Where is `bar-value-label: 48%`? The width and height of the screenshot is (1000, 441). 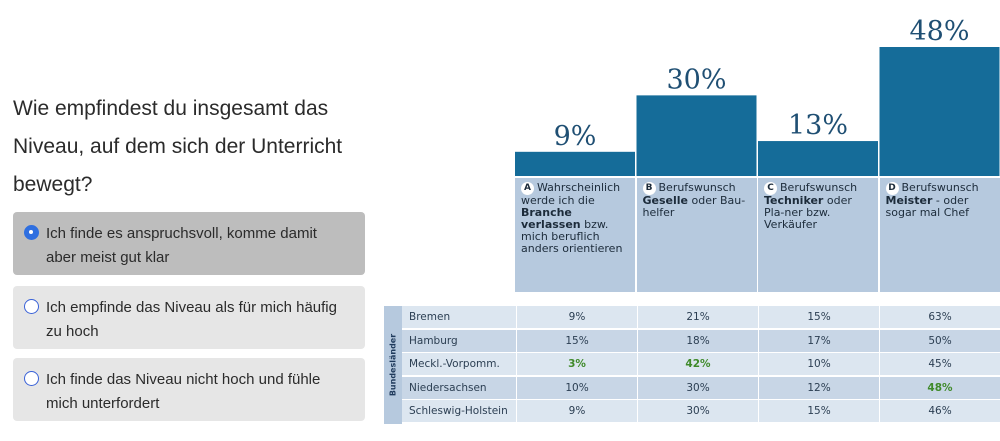 bar-value-label: 48% is located at coordinates (939, 31).